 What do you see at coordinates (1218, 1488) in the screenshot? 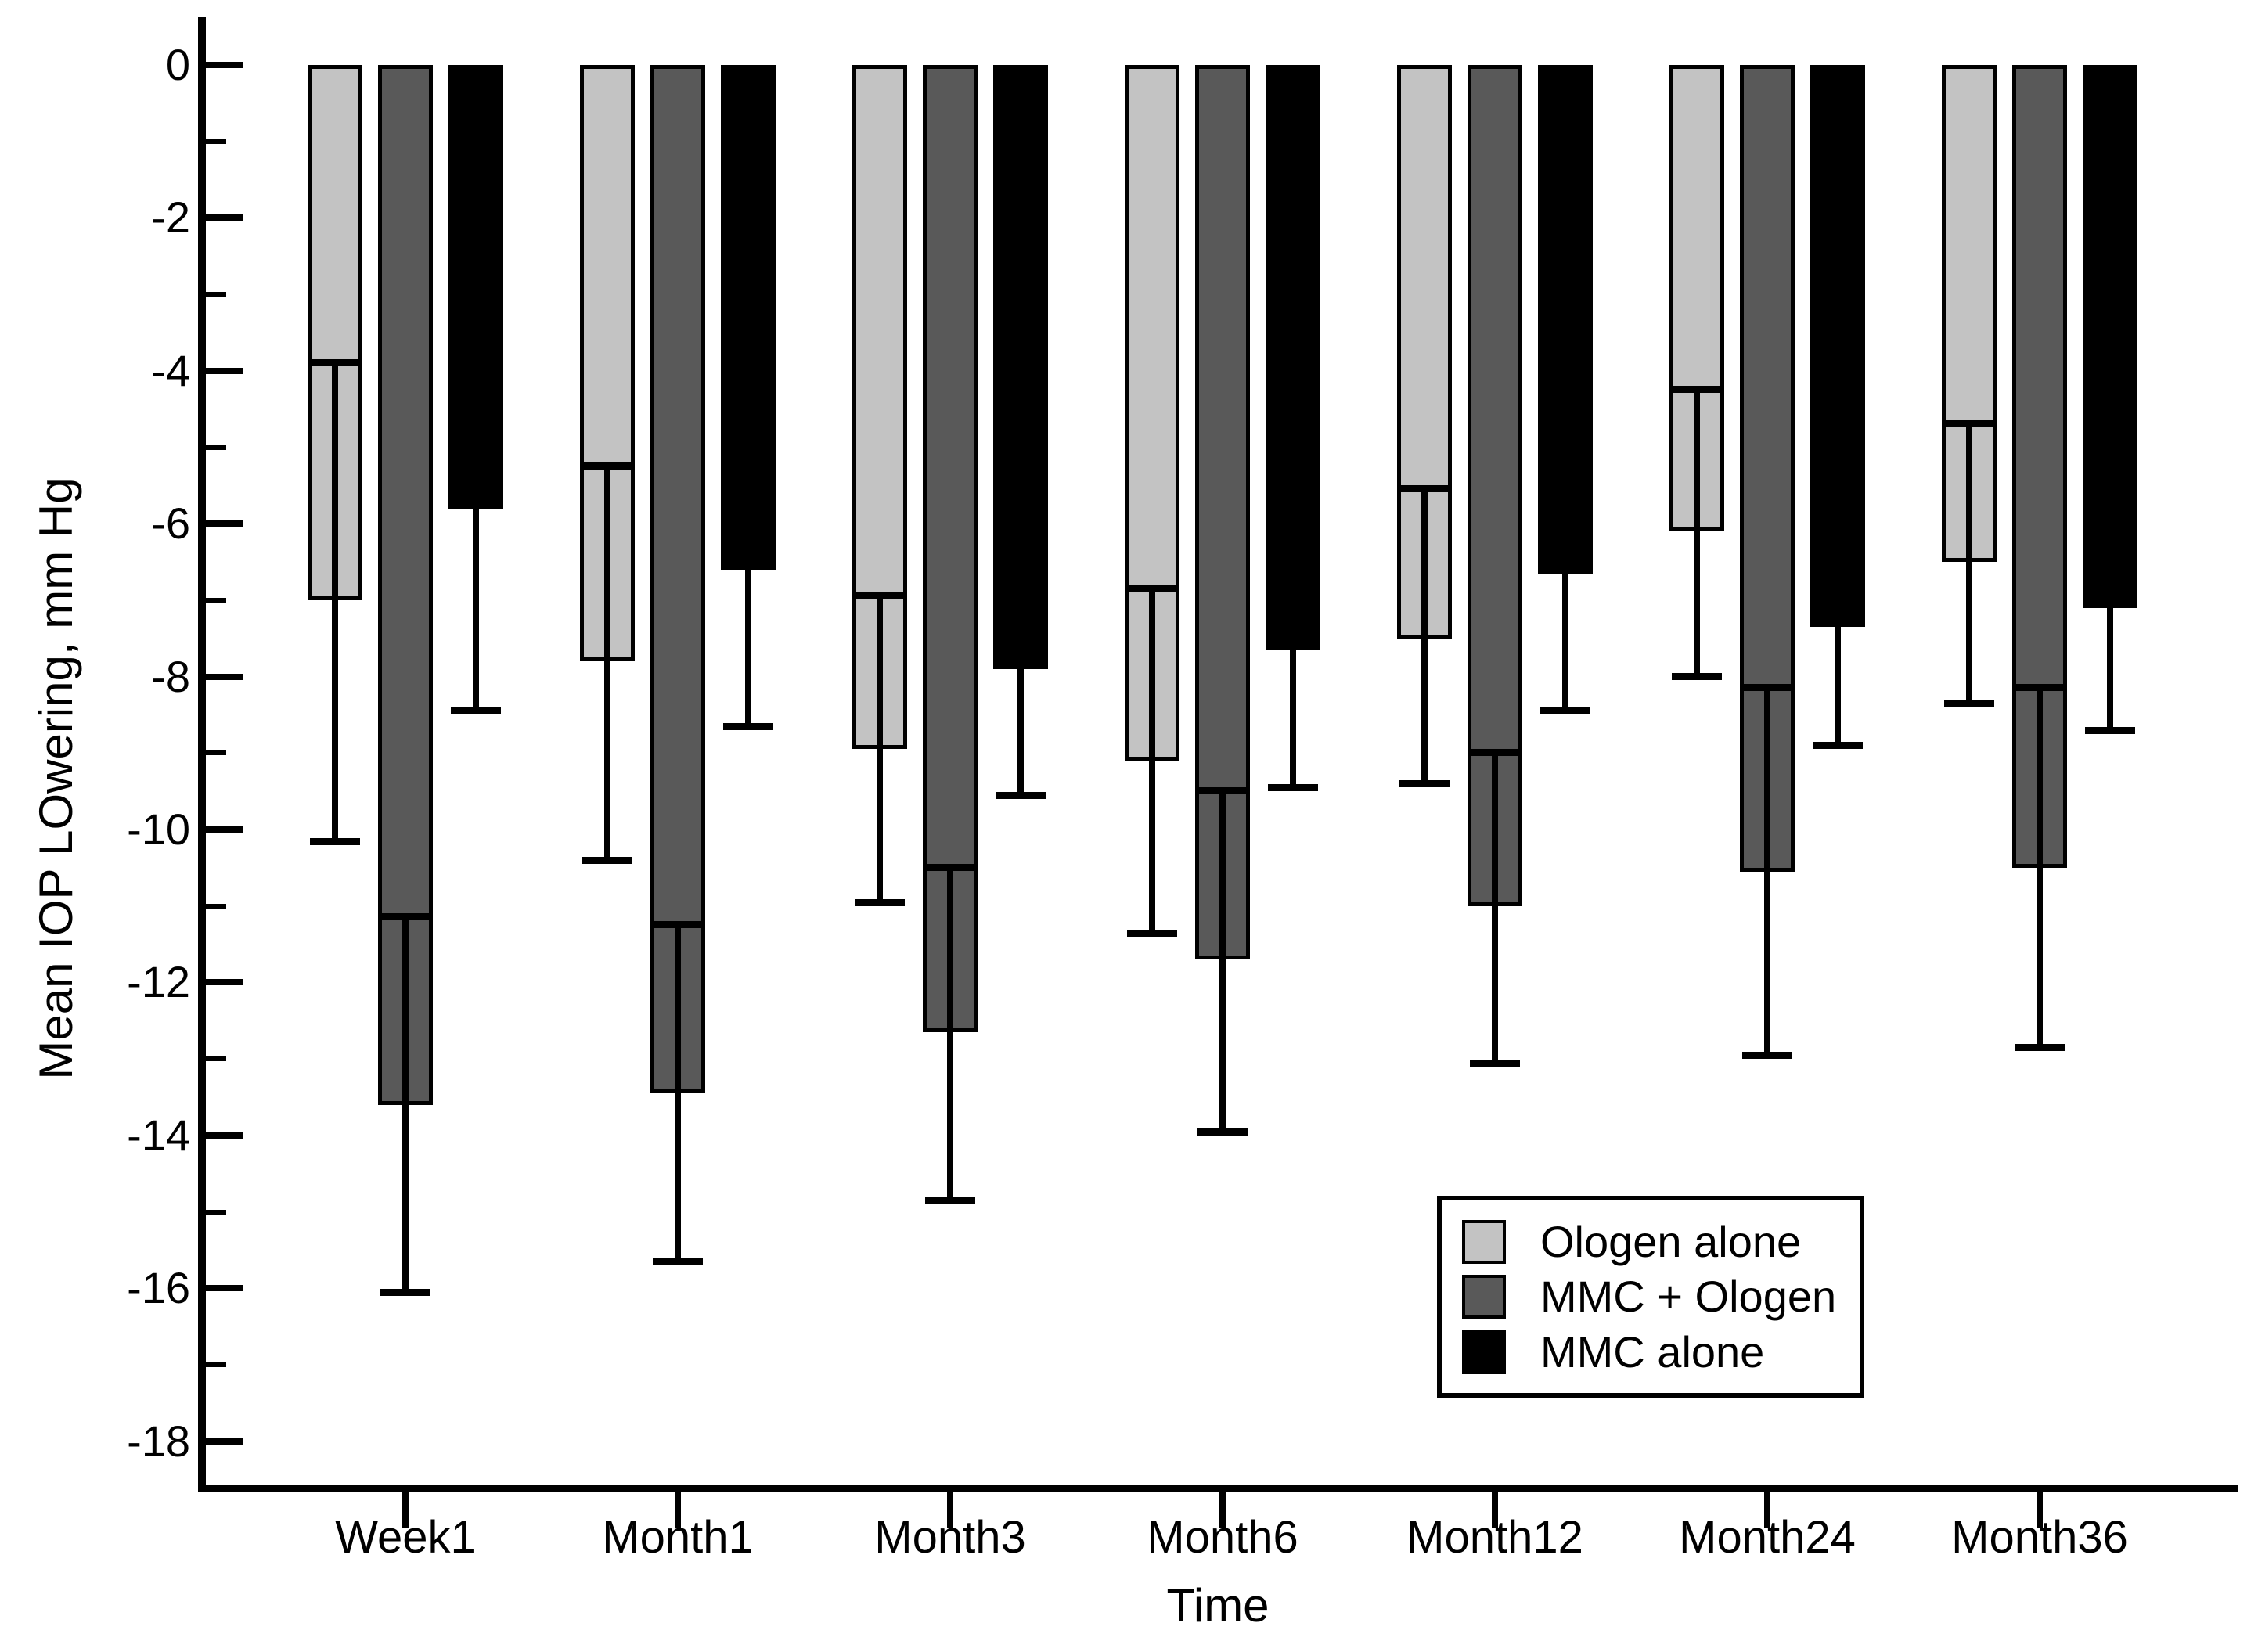
I see `x-axis-line` at bounding box center [1218, 1488].